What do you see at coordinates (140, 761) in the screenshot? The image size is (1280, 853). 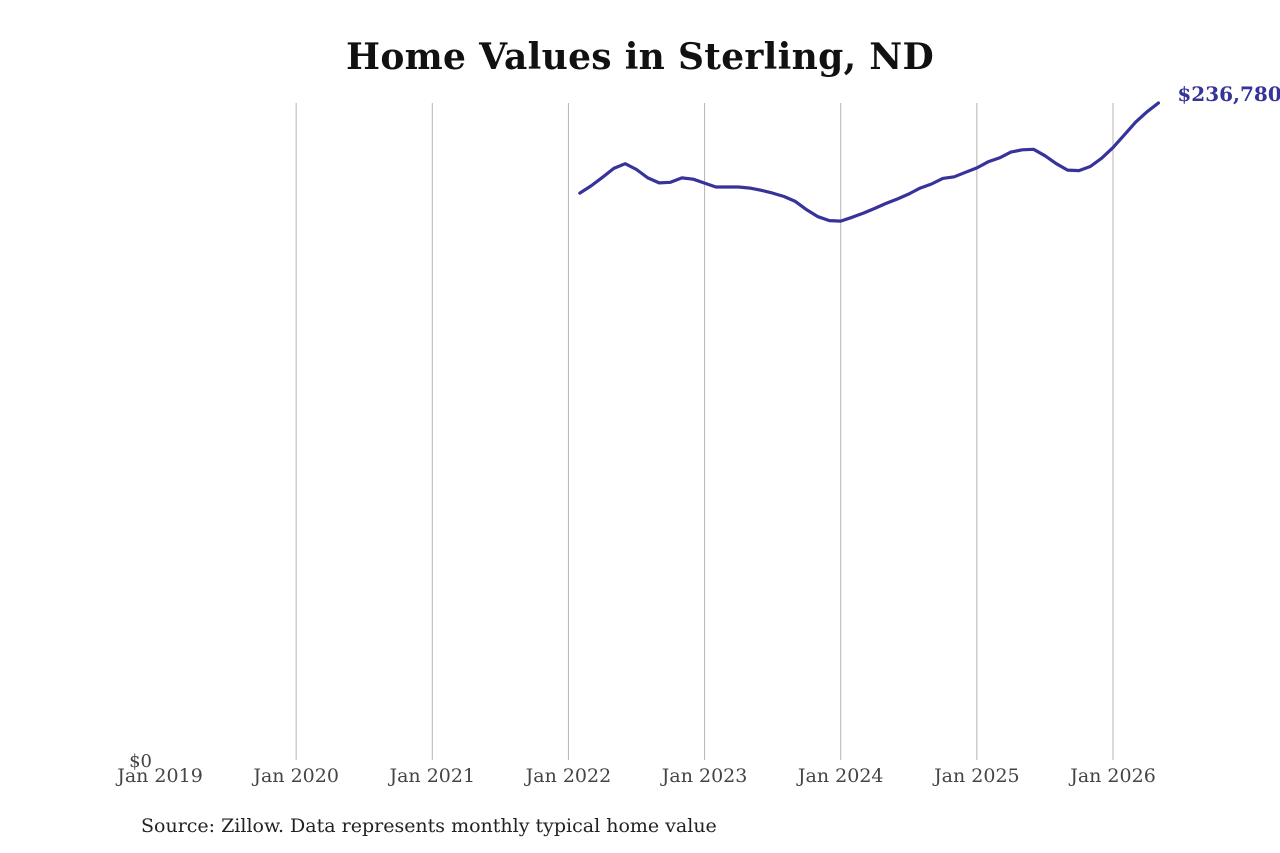 I see `y-tick-label-zero: $0` at bounding box center [140, 761].